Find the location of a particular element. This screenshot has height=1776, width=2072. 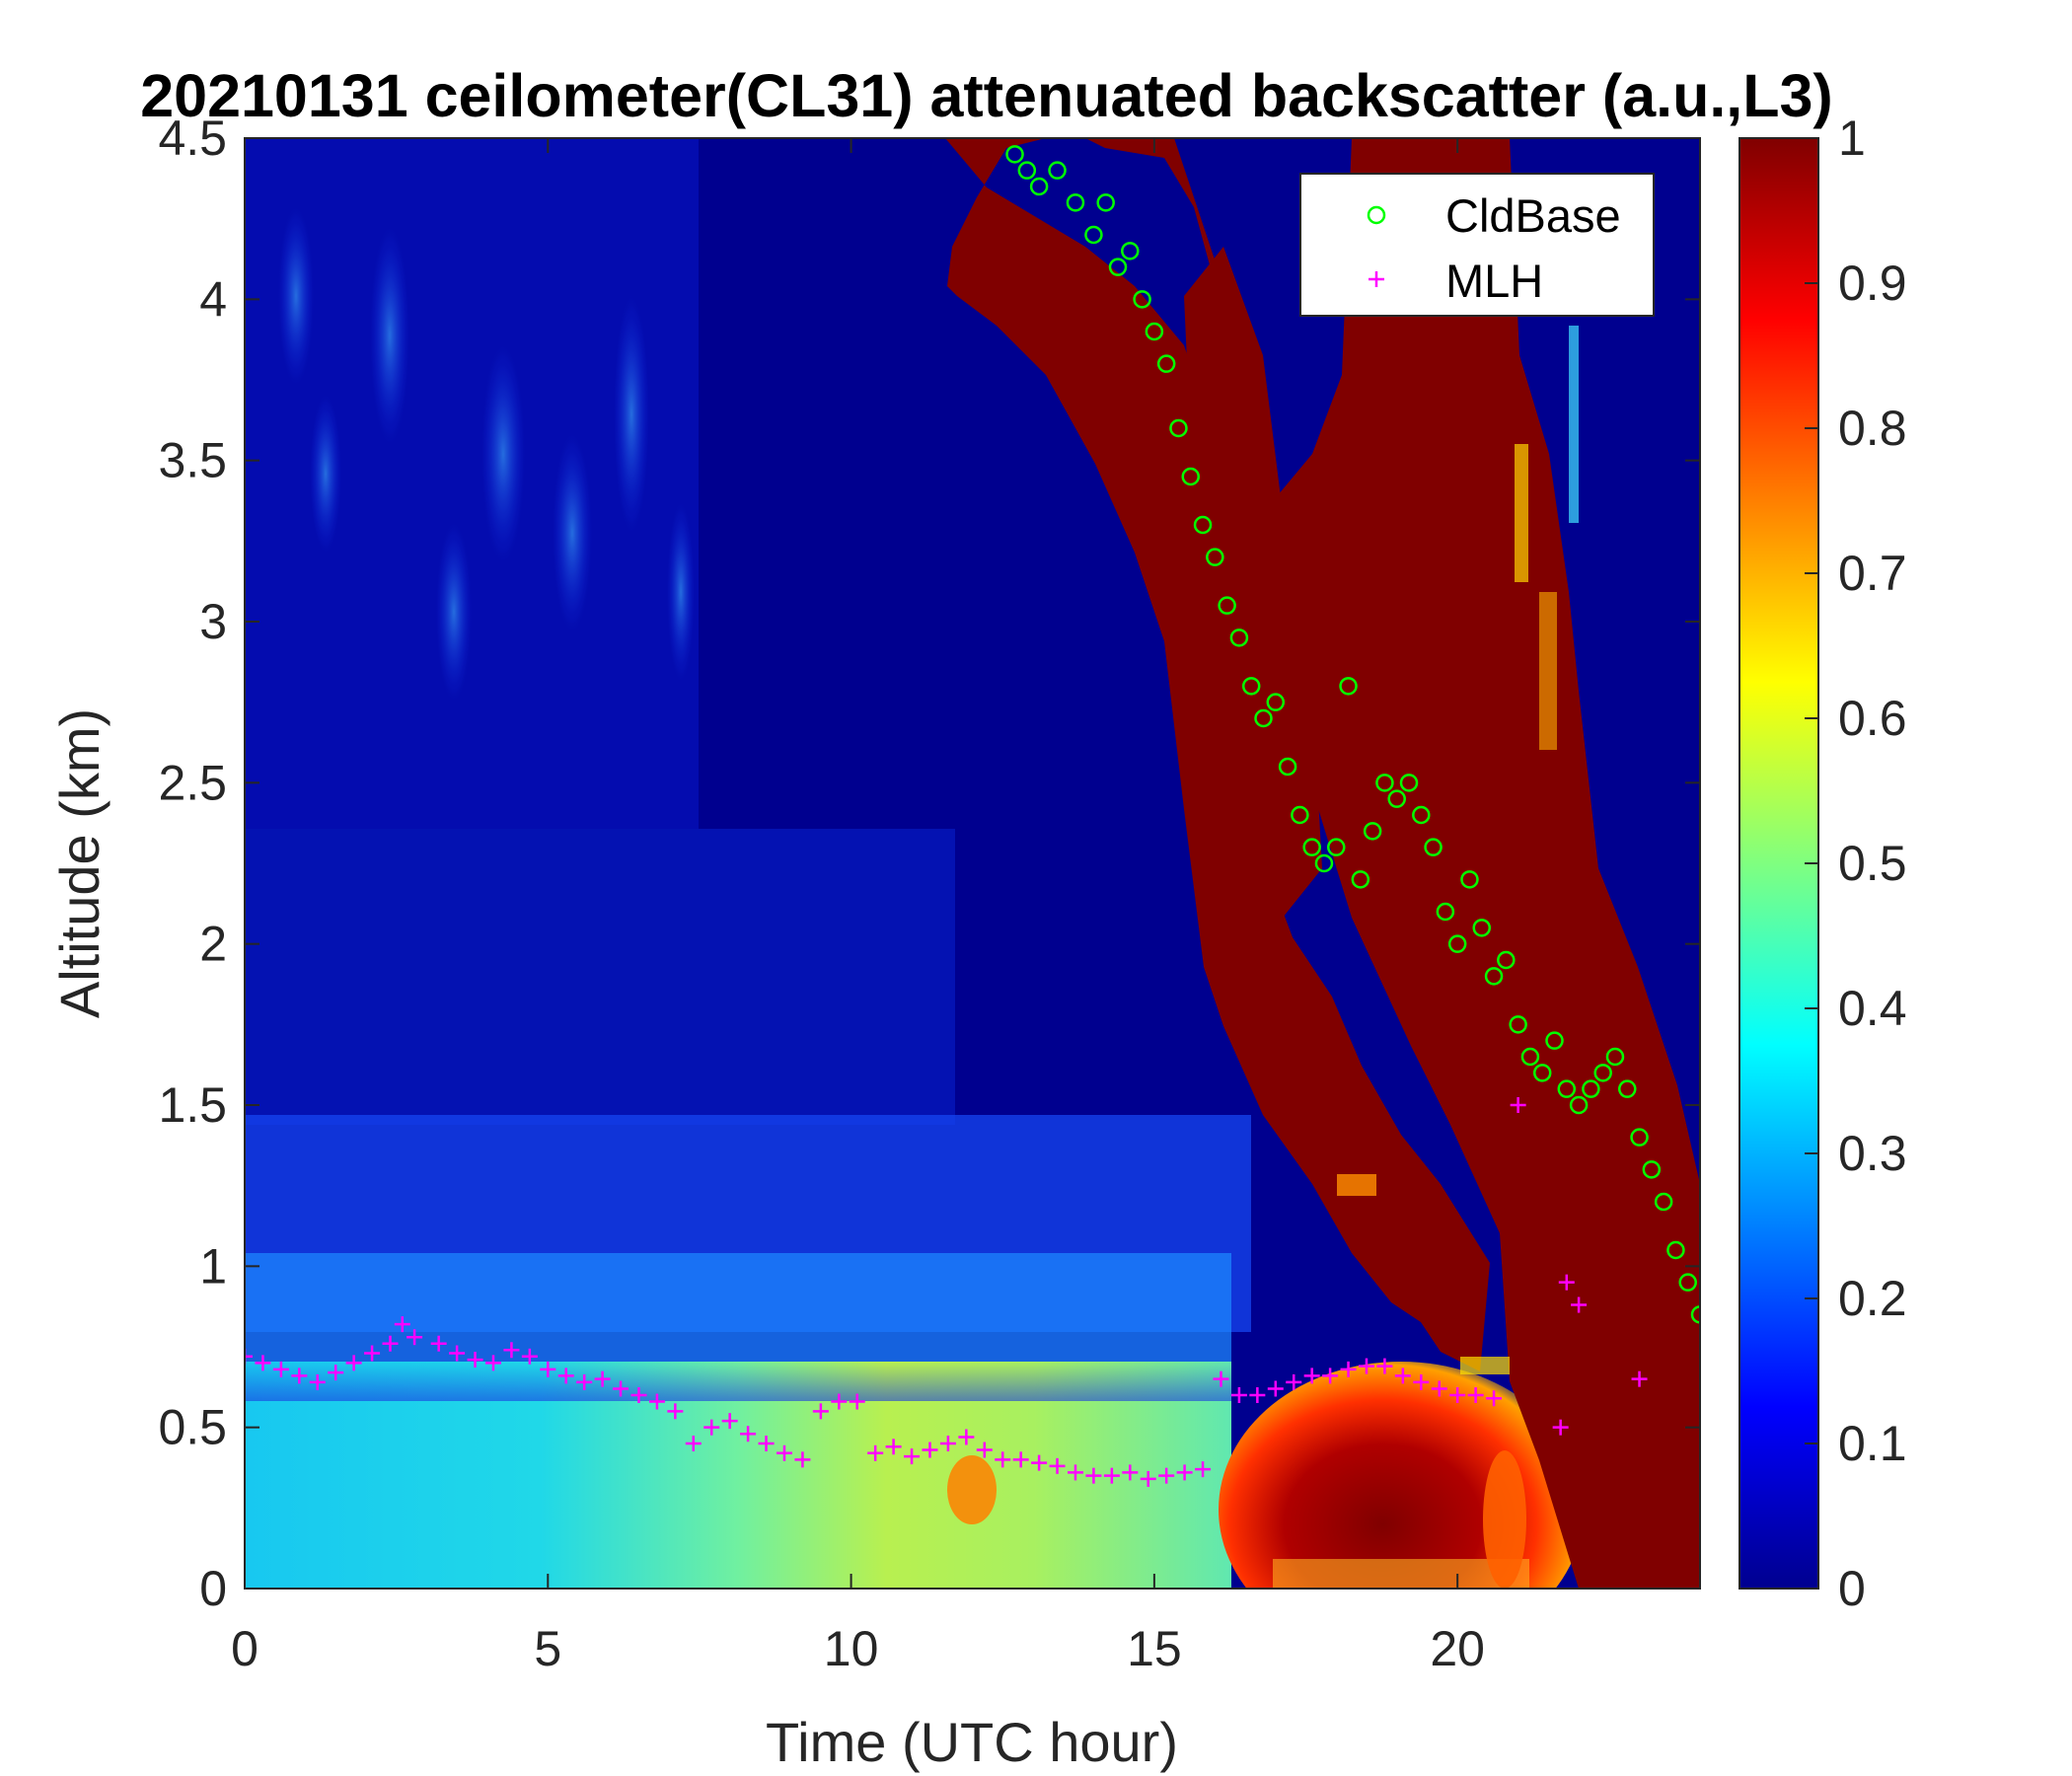

y-tick-label: 3.5 is located at coordinates (192, 461).